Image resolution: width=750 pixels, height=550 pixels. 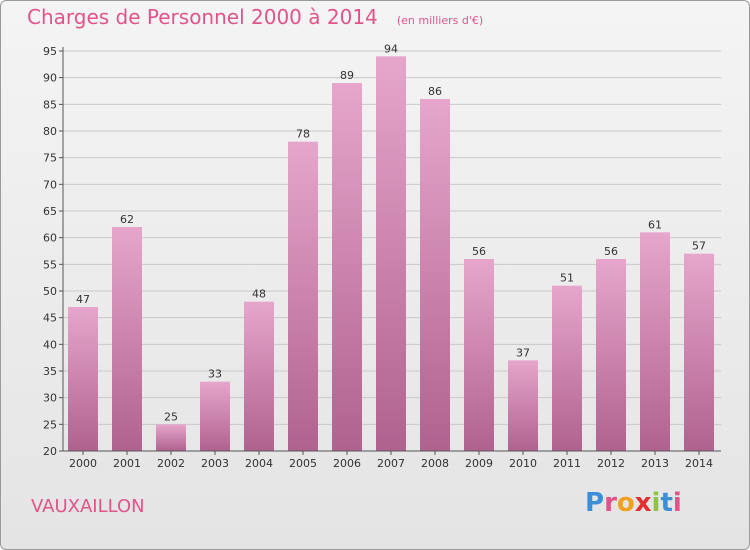 What do you see at coordinates (50, 451) in the screenshot?
I see `y-tick-label: 20` at bounding box center [50, 451].